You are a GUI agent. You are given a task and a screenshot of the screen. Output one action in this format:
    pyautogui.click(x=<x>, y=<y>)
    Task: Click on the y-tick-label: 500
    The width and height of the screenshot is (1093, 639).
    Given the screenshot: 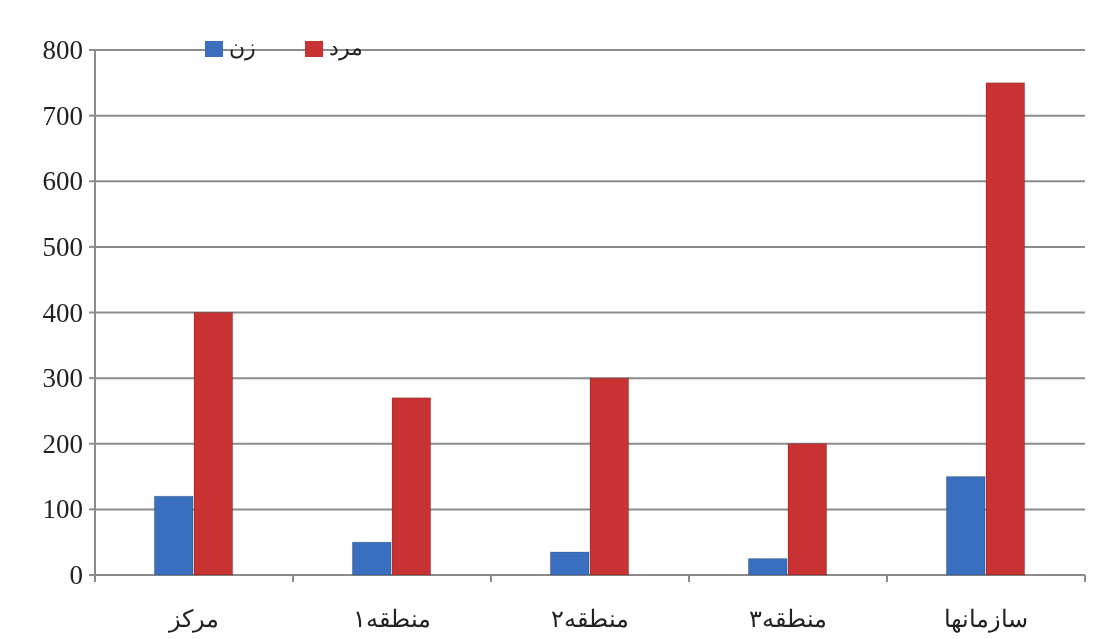 What is the action you would take?
    pyautogui.click(x=62, y=246)
    